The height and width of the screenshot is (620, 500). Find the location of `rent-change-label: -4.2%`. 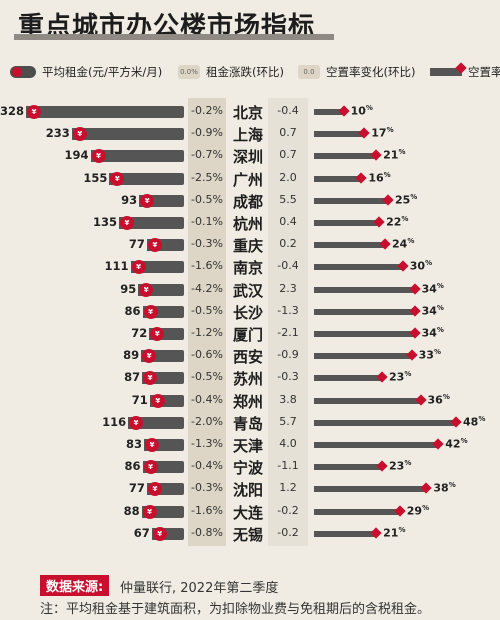

rent-change-label: -4.2% is located at coordinates (207, 288).